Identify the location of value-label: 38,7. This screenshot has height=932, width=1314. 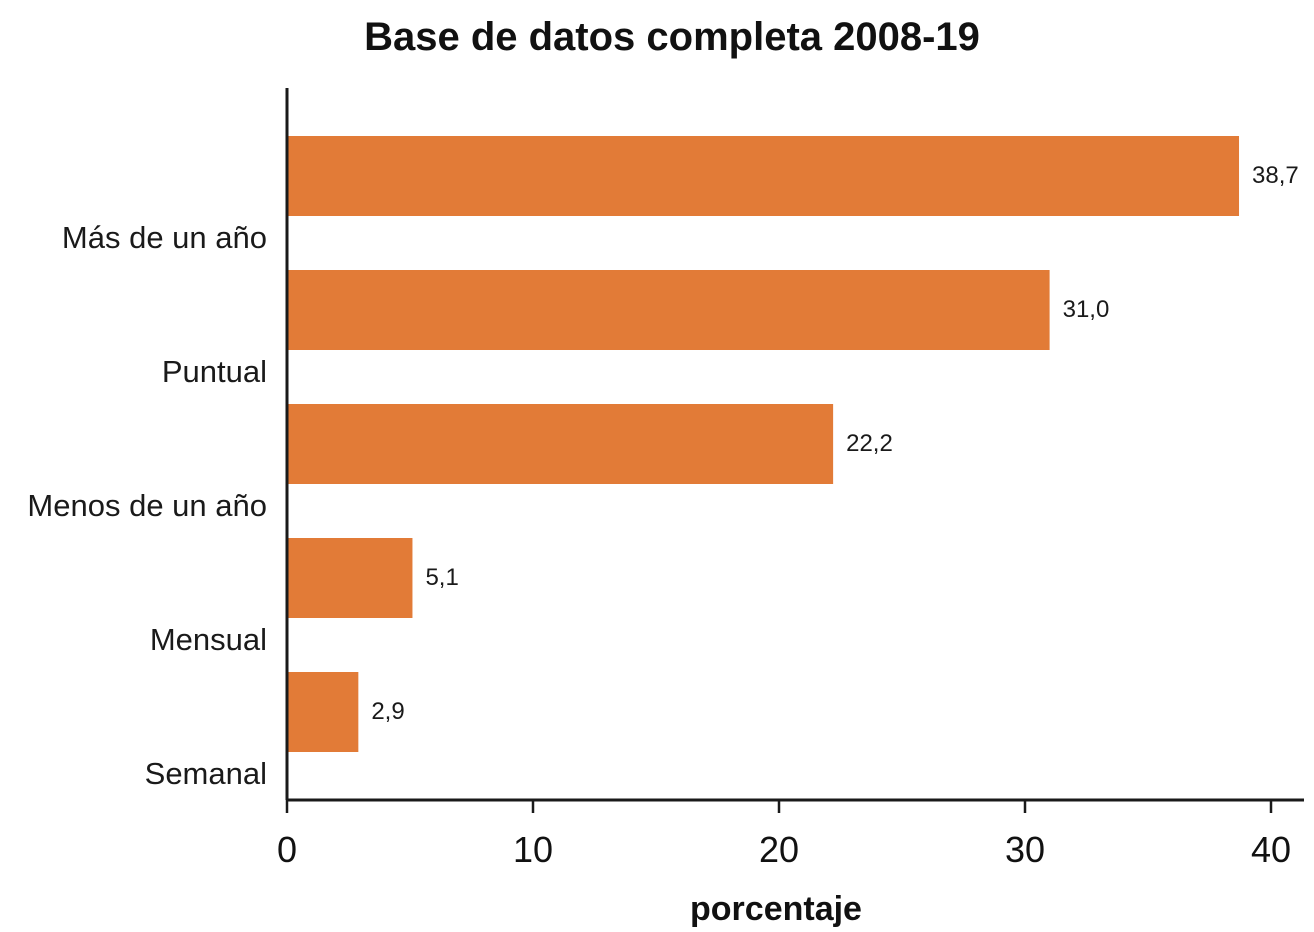
(1275, 175).